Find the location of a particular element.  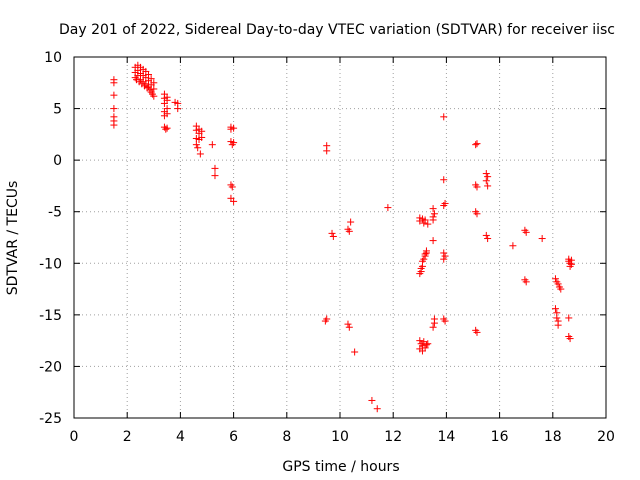

y-axis-label: SDTVAR / TECUs is located at coordinates (13, 238).